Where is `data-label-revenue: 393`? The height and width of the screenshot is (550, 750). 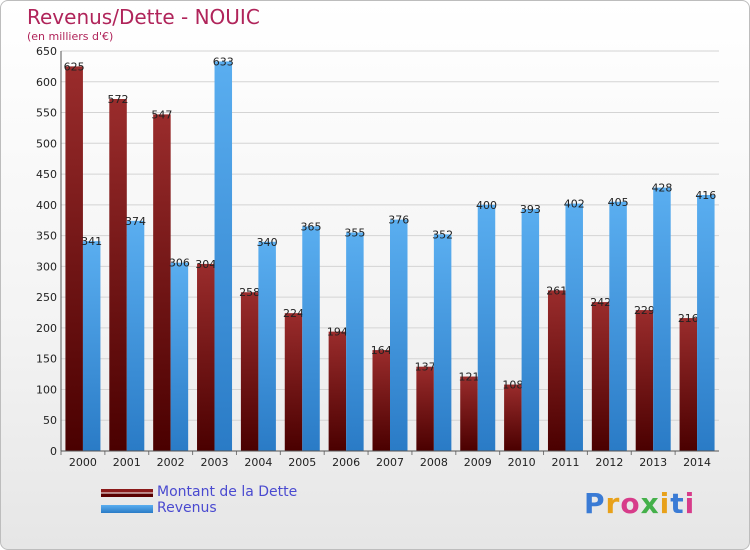 data-label-revenue: 393 is located at coordinates (530, 209).